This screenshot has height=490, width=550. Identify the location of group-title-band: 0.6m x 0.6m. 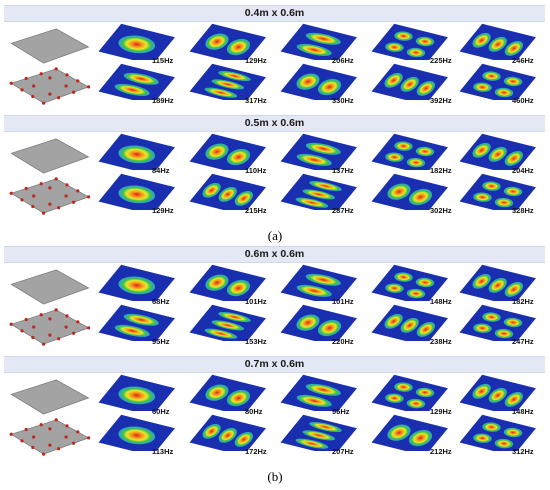
(274, 254).